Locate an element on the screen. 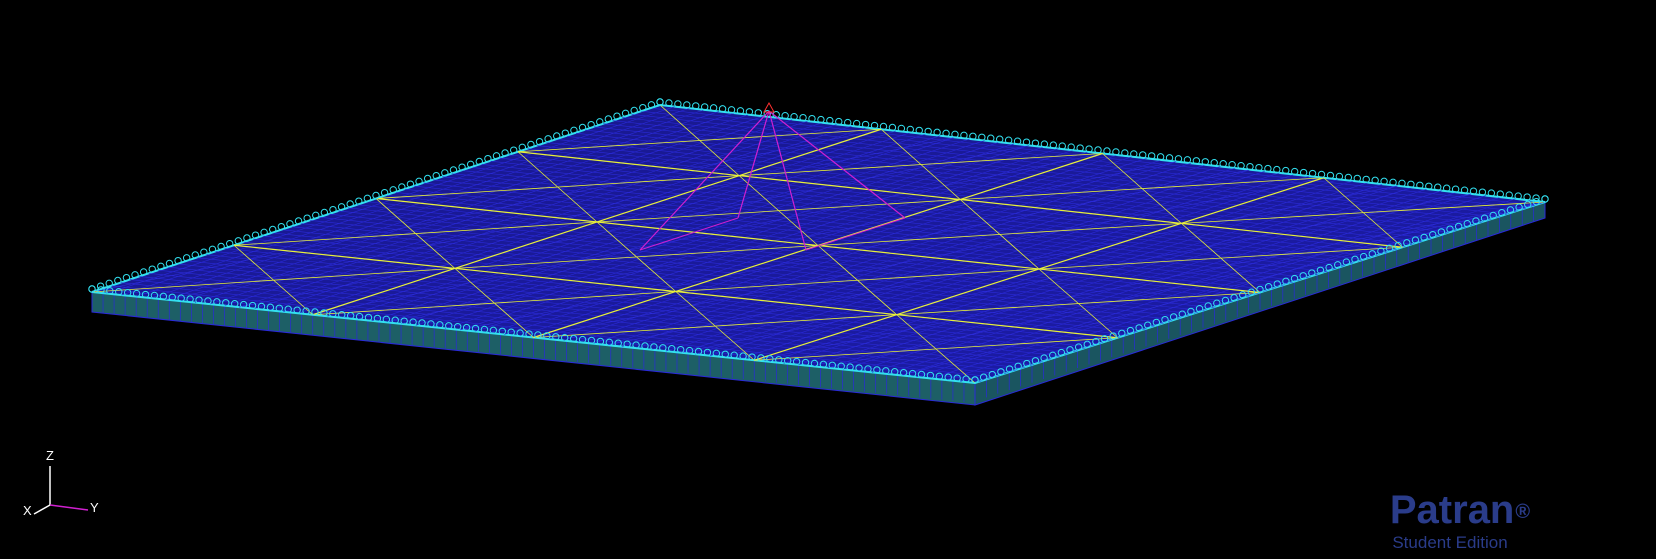 This screenshot has height=559, width=1656. triad-x-label: X is located at coordinates (27, 510).